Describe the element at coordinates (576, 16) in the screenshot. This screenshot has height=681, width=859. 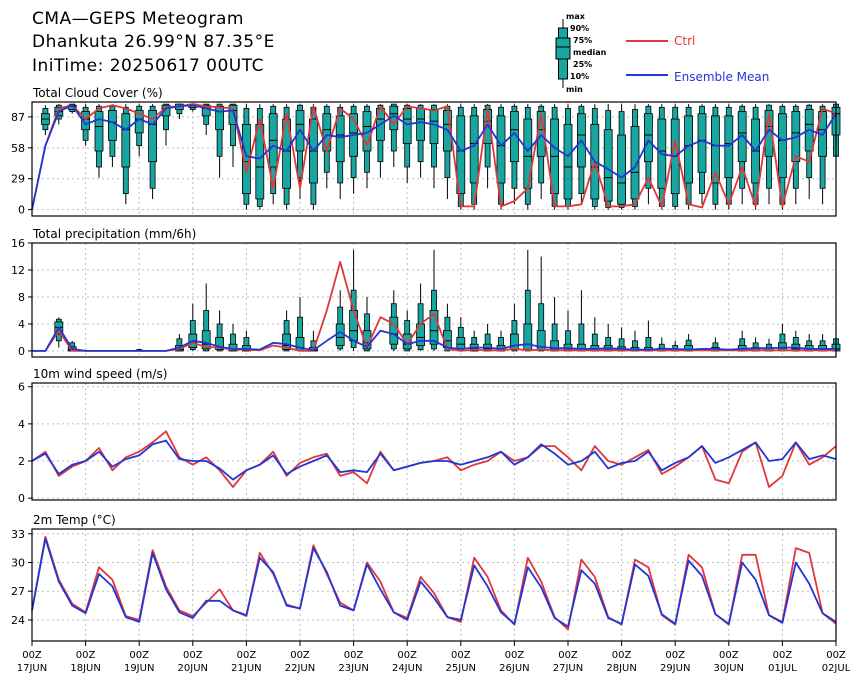
I see `legend-max-label: max` at that location.